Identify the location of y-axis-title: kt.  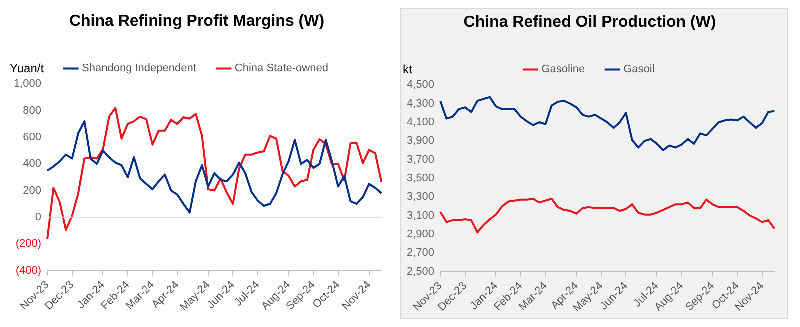
(408, 69).